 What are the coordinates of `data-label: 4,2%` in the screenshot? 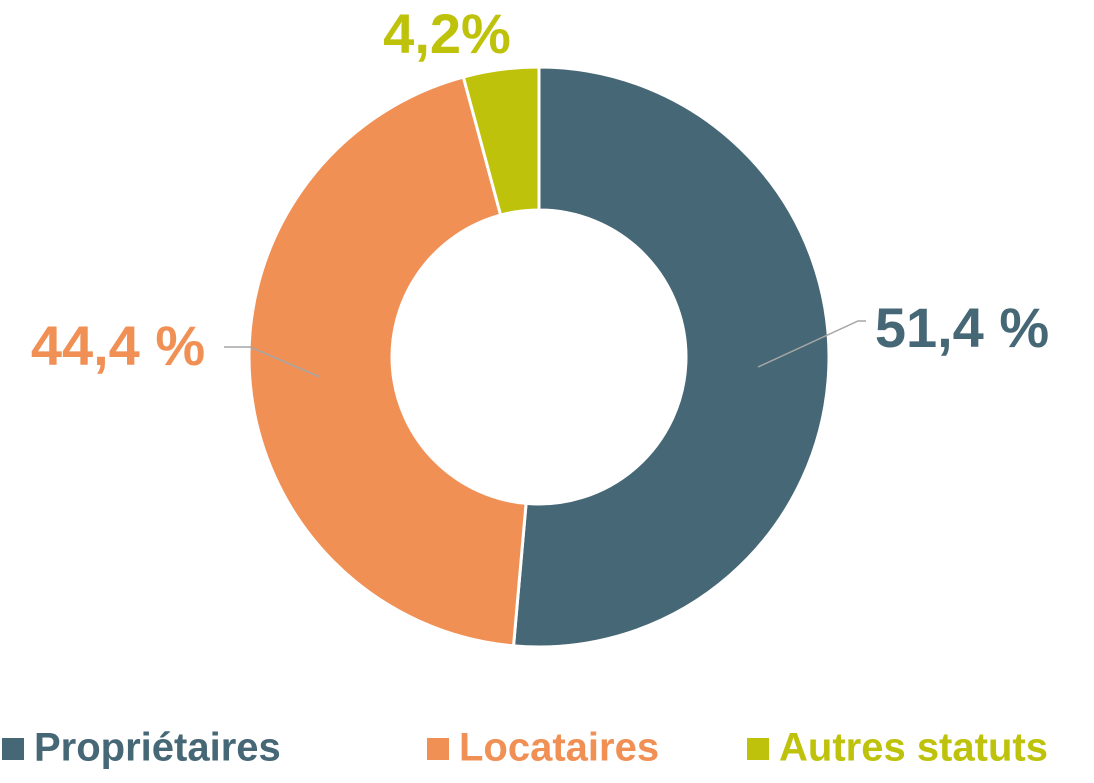 It's located at (447, 33).